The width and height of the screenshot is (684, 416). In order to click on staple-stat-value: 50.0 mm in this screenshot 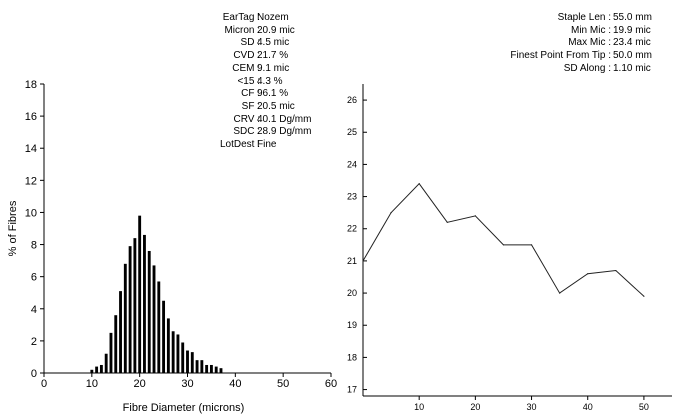, I will do `click(632, 56)`.